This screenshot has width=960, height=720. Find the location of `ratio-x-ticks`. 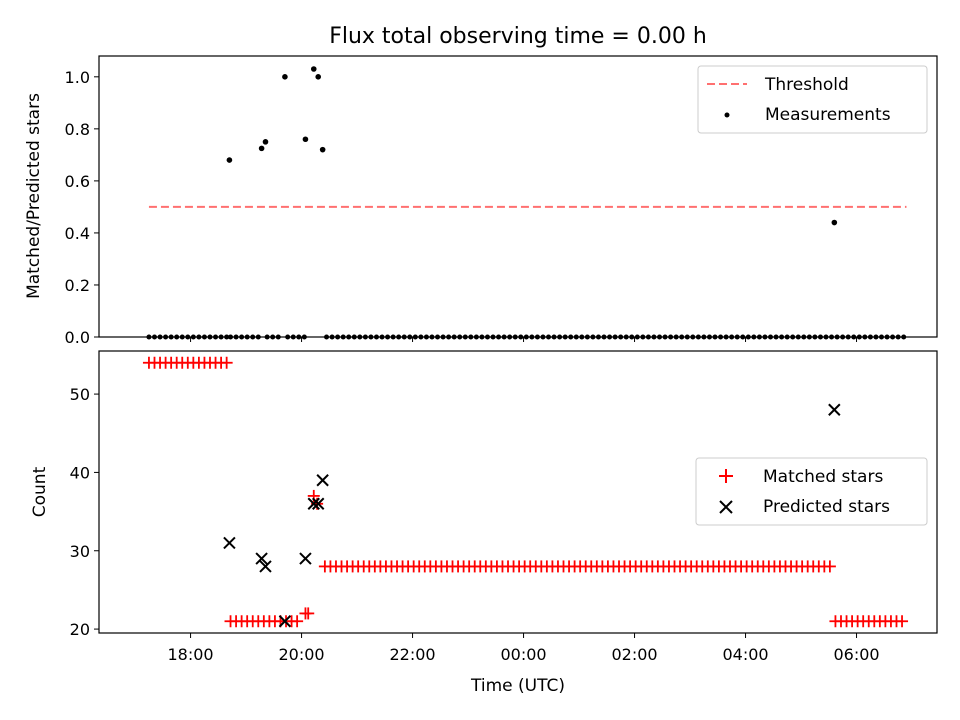

ratio-x-ticks is located at coordinates (524, 339).